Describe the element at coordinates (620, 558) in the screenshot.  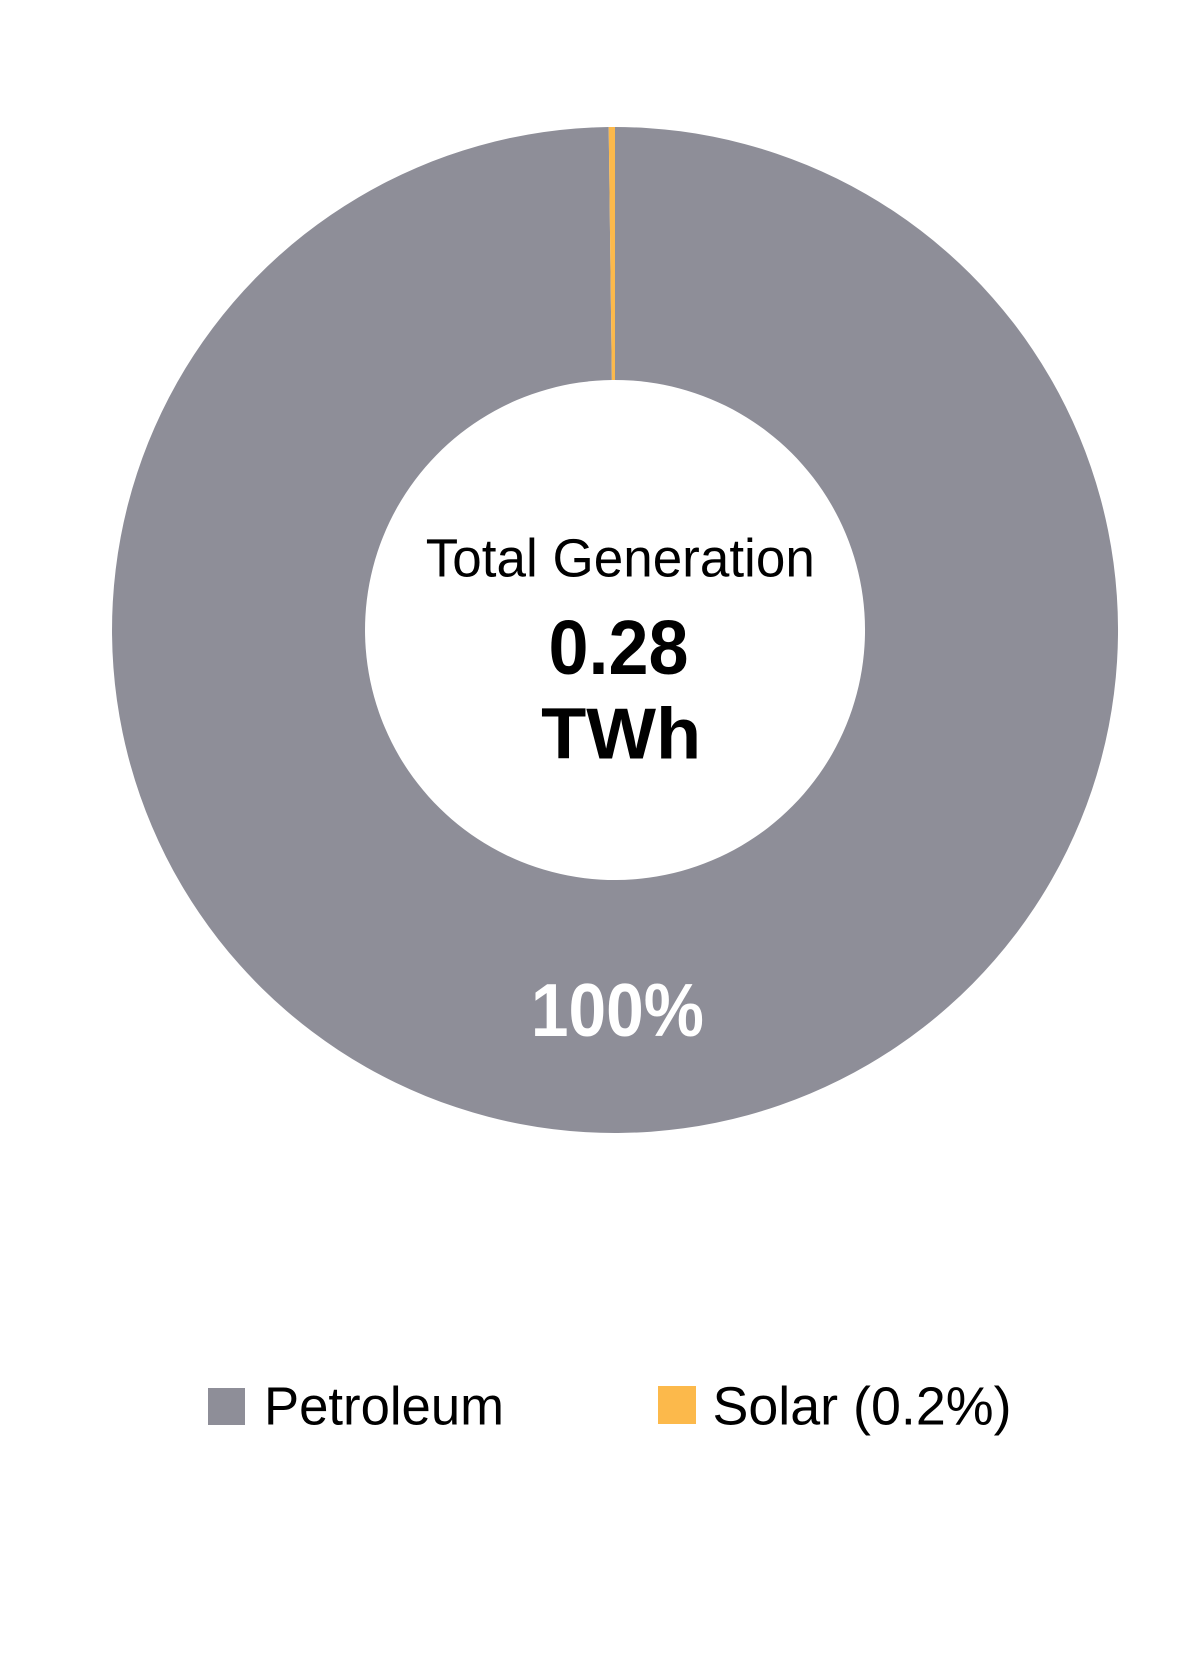
I see `svg-text: Total Generation` at that location.